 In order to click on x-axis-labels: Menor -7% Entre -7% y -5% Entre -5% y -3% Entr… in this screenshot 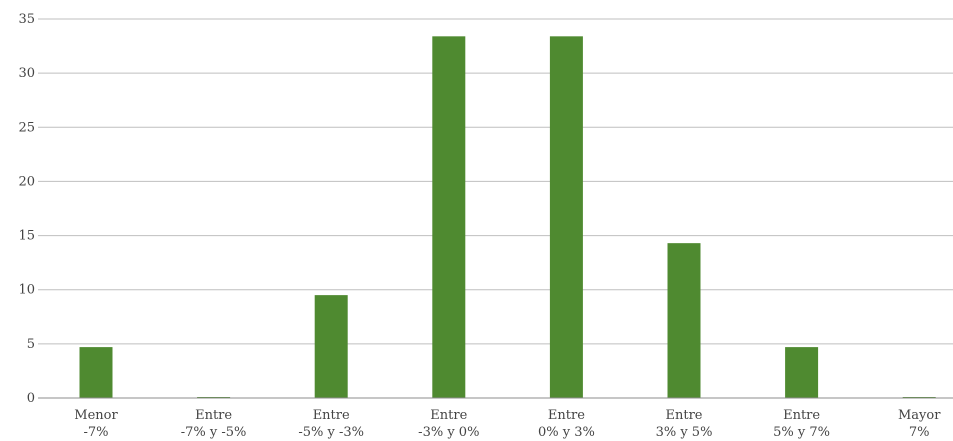, I will do `click(507, 424)`.